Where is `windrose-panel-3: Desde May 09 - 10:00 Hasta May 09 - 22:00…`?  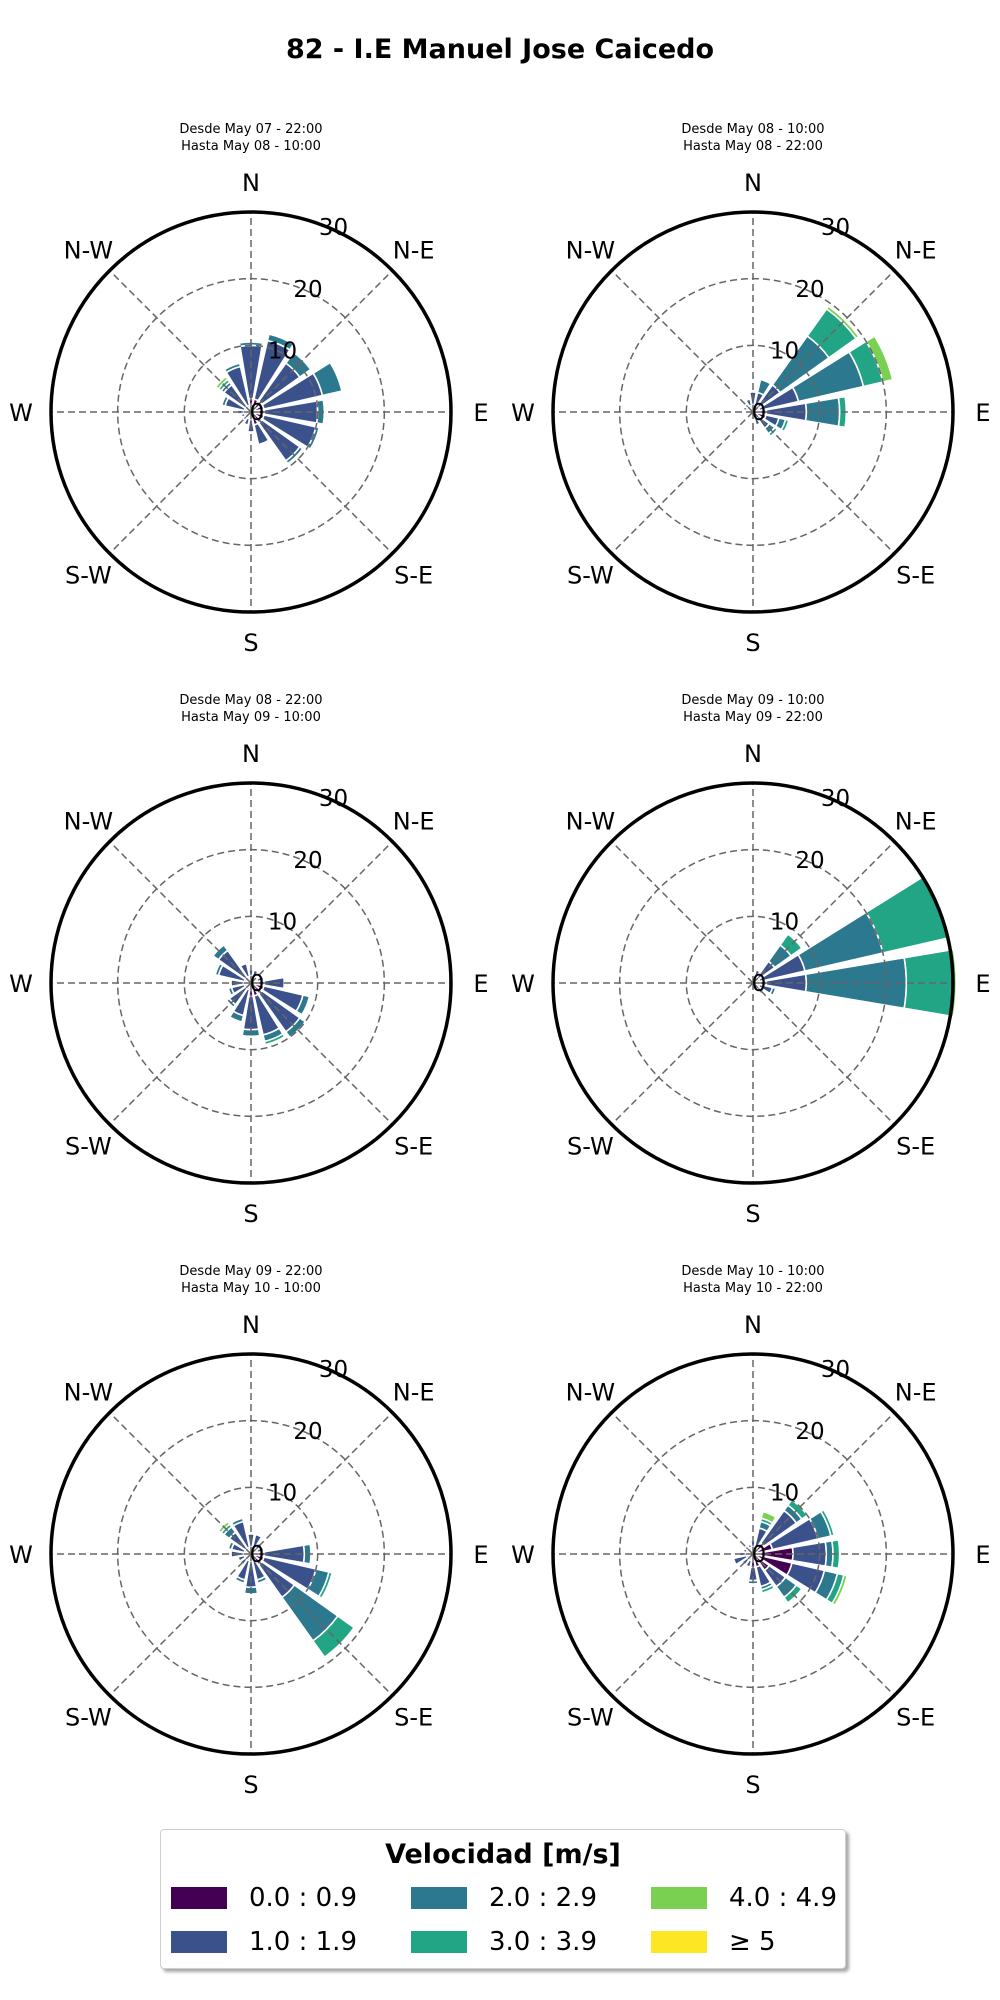 windrose-panel-3: Desde May 09 - 10:00 Hasta May 09 - 22:00… is located at coordinates (750, 960).